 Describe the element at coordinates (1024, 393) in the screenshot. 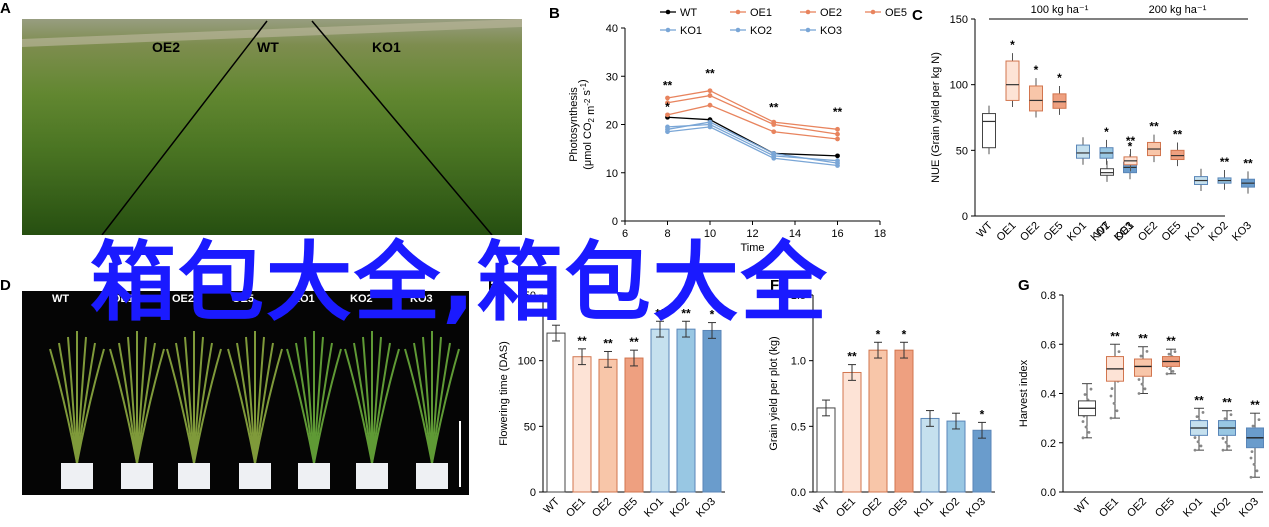

I see `chart-g-ylabel: Harvest index` at that location.